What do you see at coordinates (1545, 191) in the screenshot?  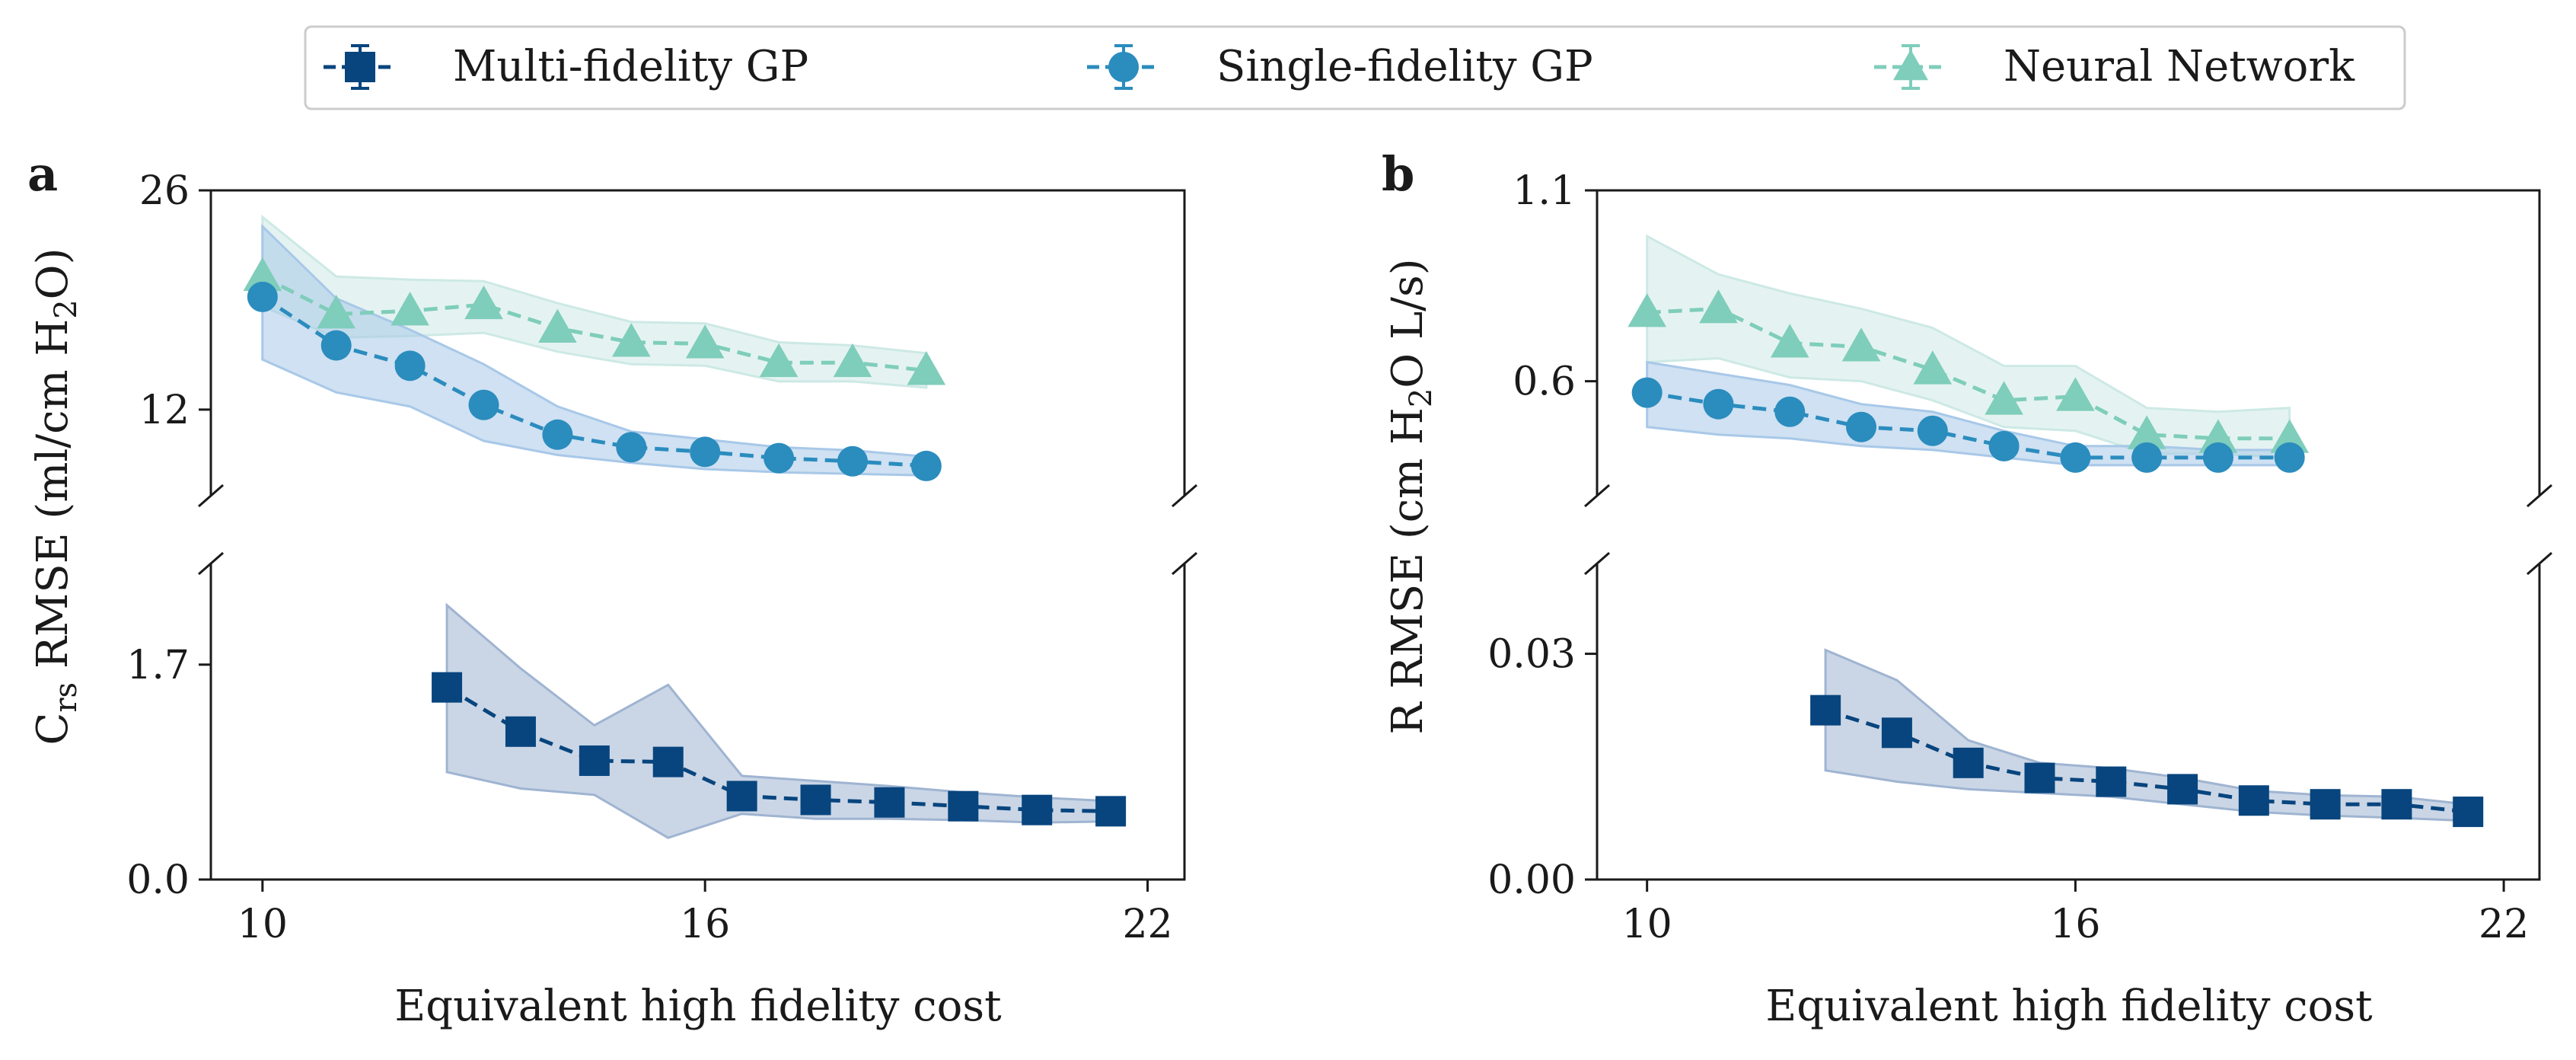 I see `y-tick-label: 1.1` at bounding box center [1545, 191].